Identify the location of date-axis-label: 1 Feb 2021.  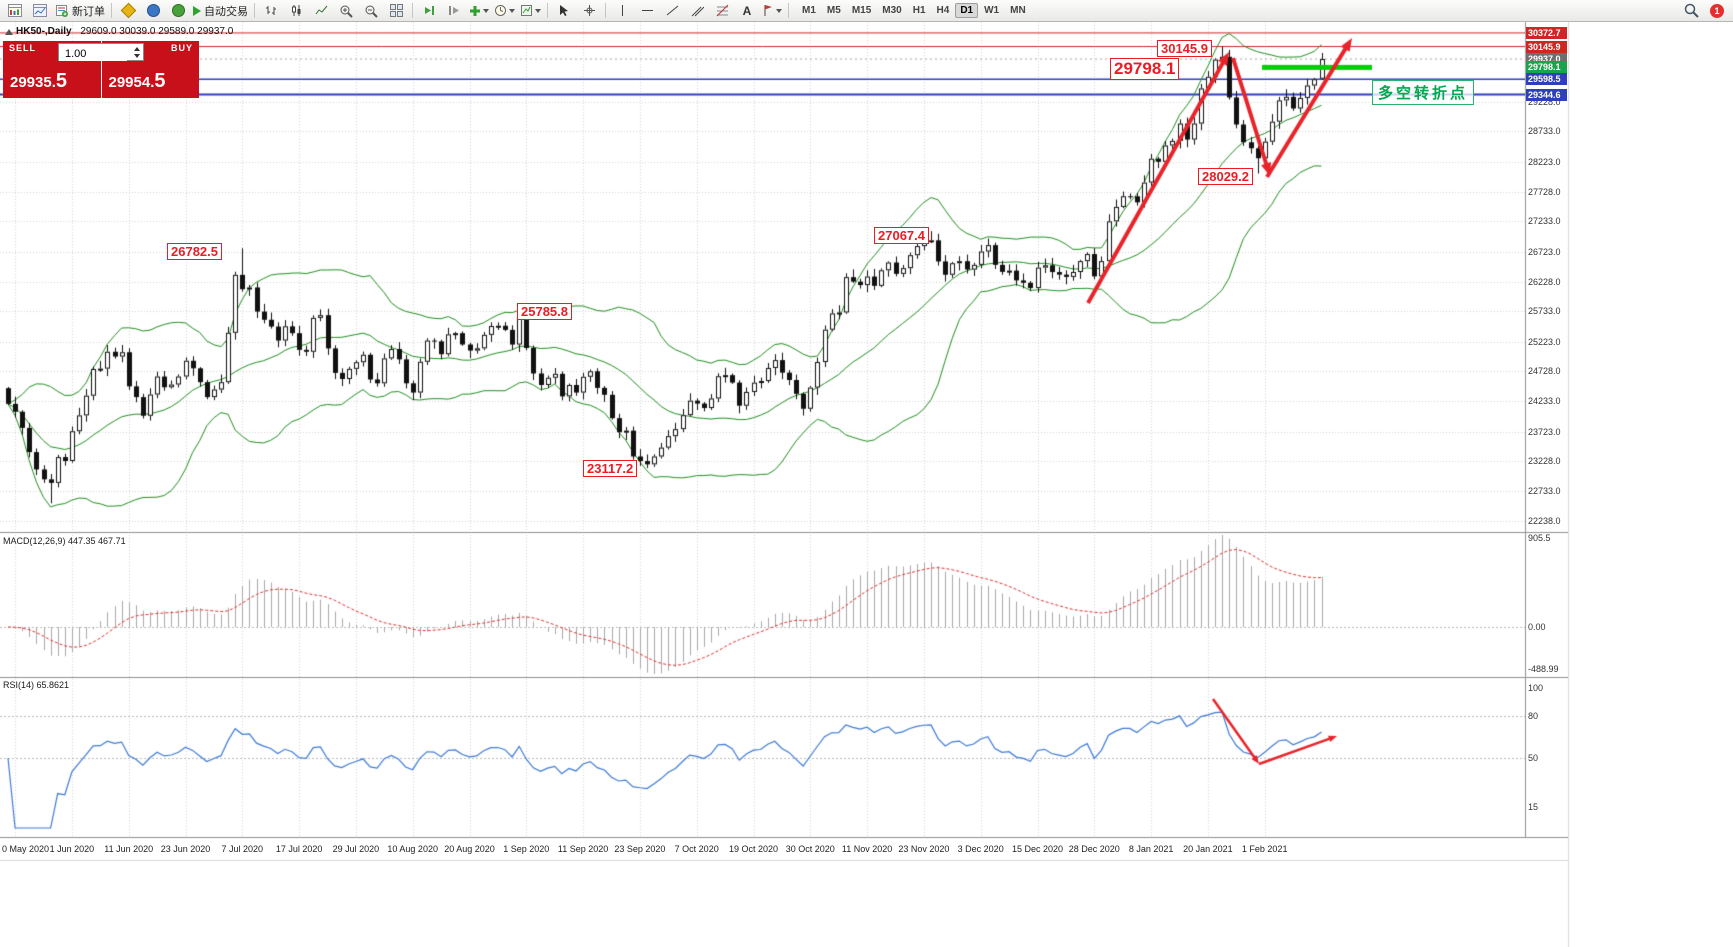
(1264, 849).